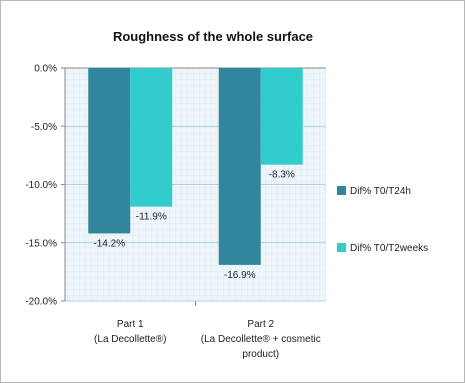  I want to click on bar-t24h-part1, so click(109, 151).